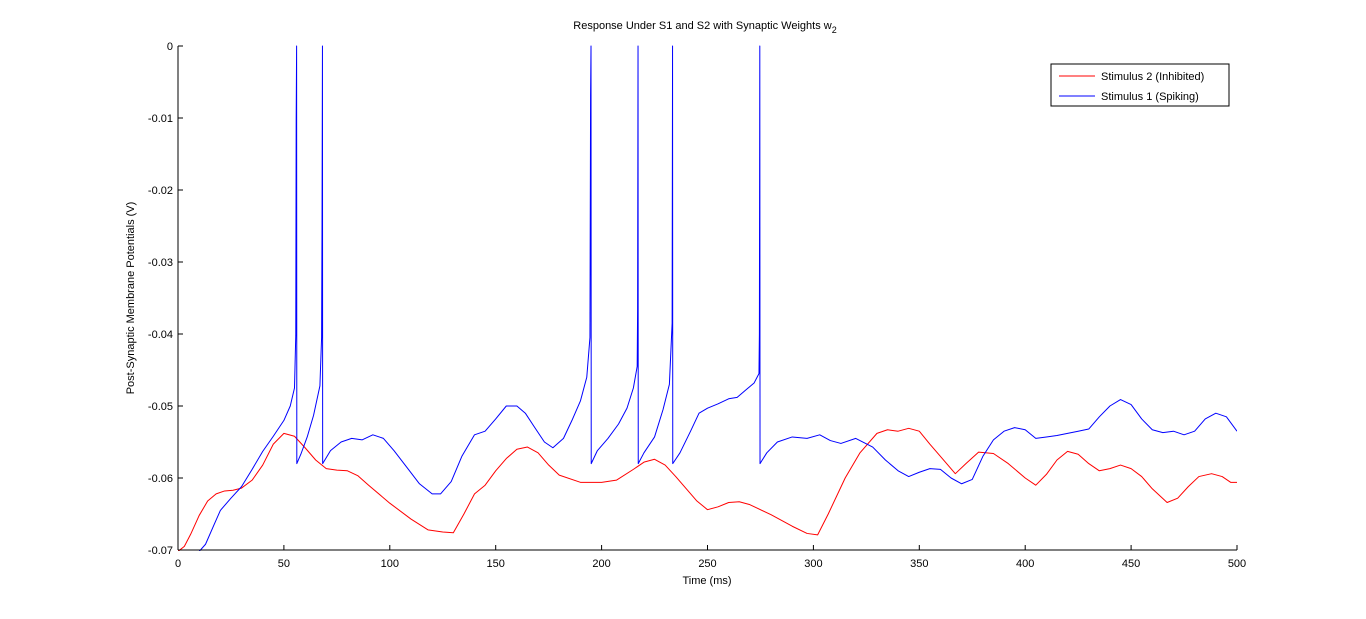  What do you see at coordinates (160, 551) in the screenshot?
I see `y-tick-label: -0.07` at bounding box center [160, 551].